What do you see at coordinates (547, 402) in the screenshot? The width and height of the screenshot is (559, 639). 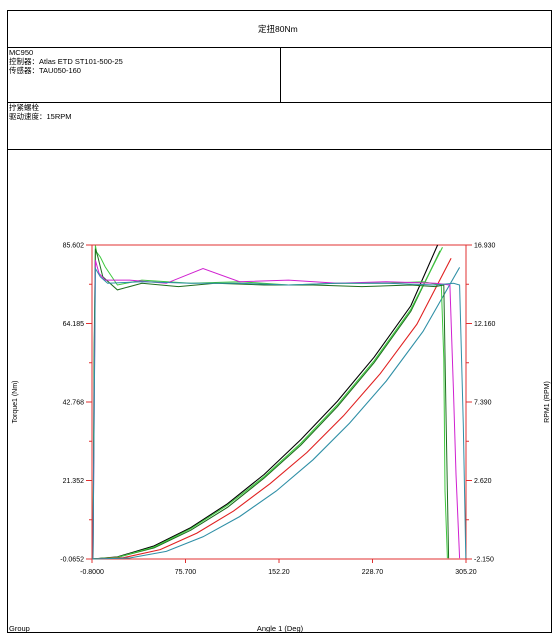 I see `y-axis-label-right: RPM1 (RPM)` at bounding box center [547, 402].